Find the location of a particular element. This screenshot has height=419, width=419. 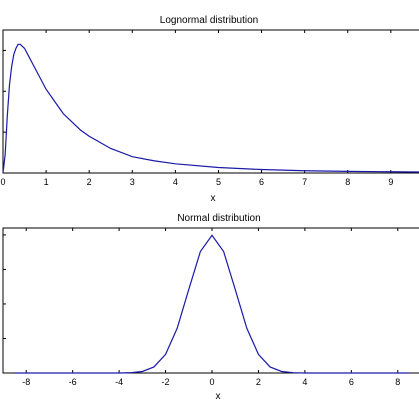

normal-xlabel: x is located at coordinates (218, 396).